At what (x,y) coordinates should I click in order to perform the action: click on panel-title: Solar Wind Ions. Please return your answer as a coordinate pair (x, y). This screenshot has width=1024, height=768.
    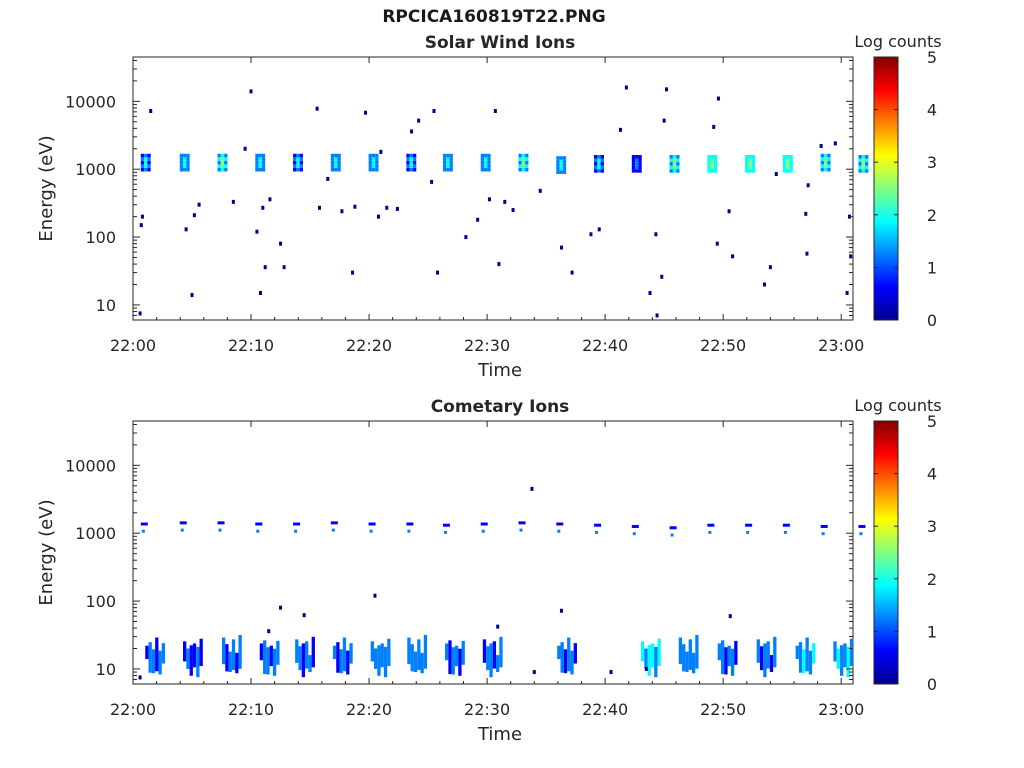
    Looking at the image, I should click on (500, 43).